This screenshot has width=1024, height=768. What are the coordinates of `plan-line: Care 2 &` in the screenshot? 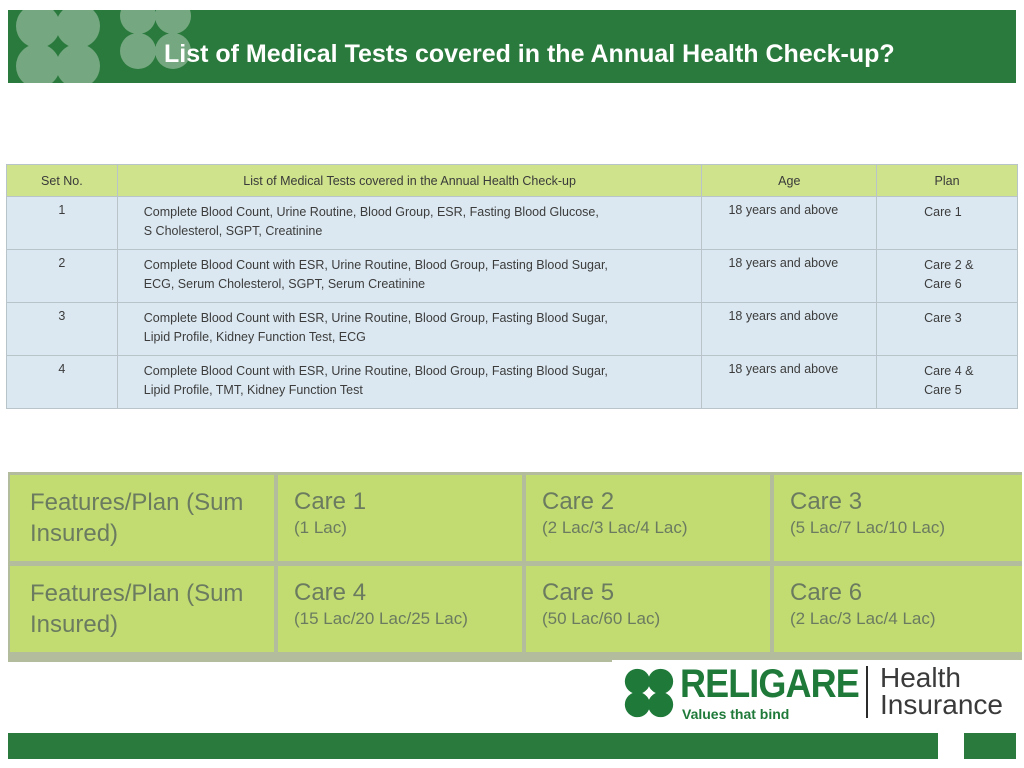 It's located at (949, 265).